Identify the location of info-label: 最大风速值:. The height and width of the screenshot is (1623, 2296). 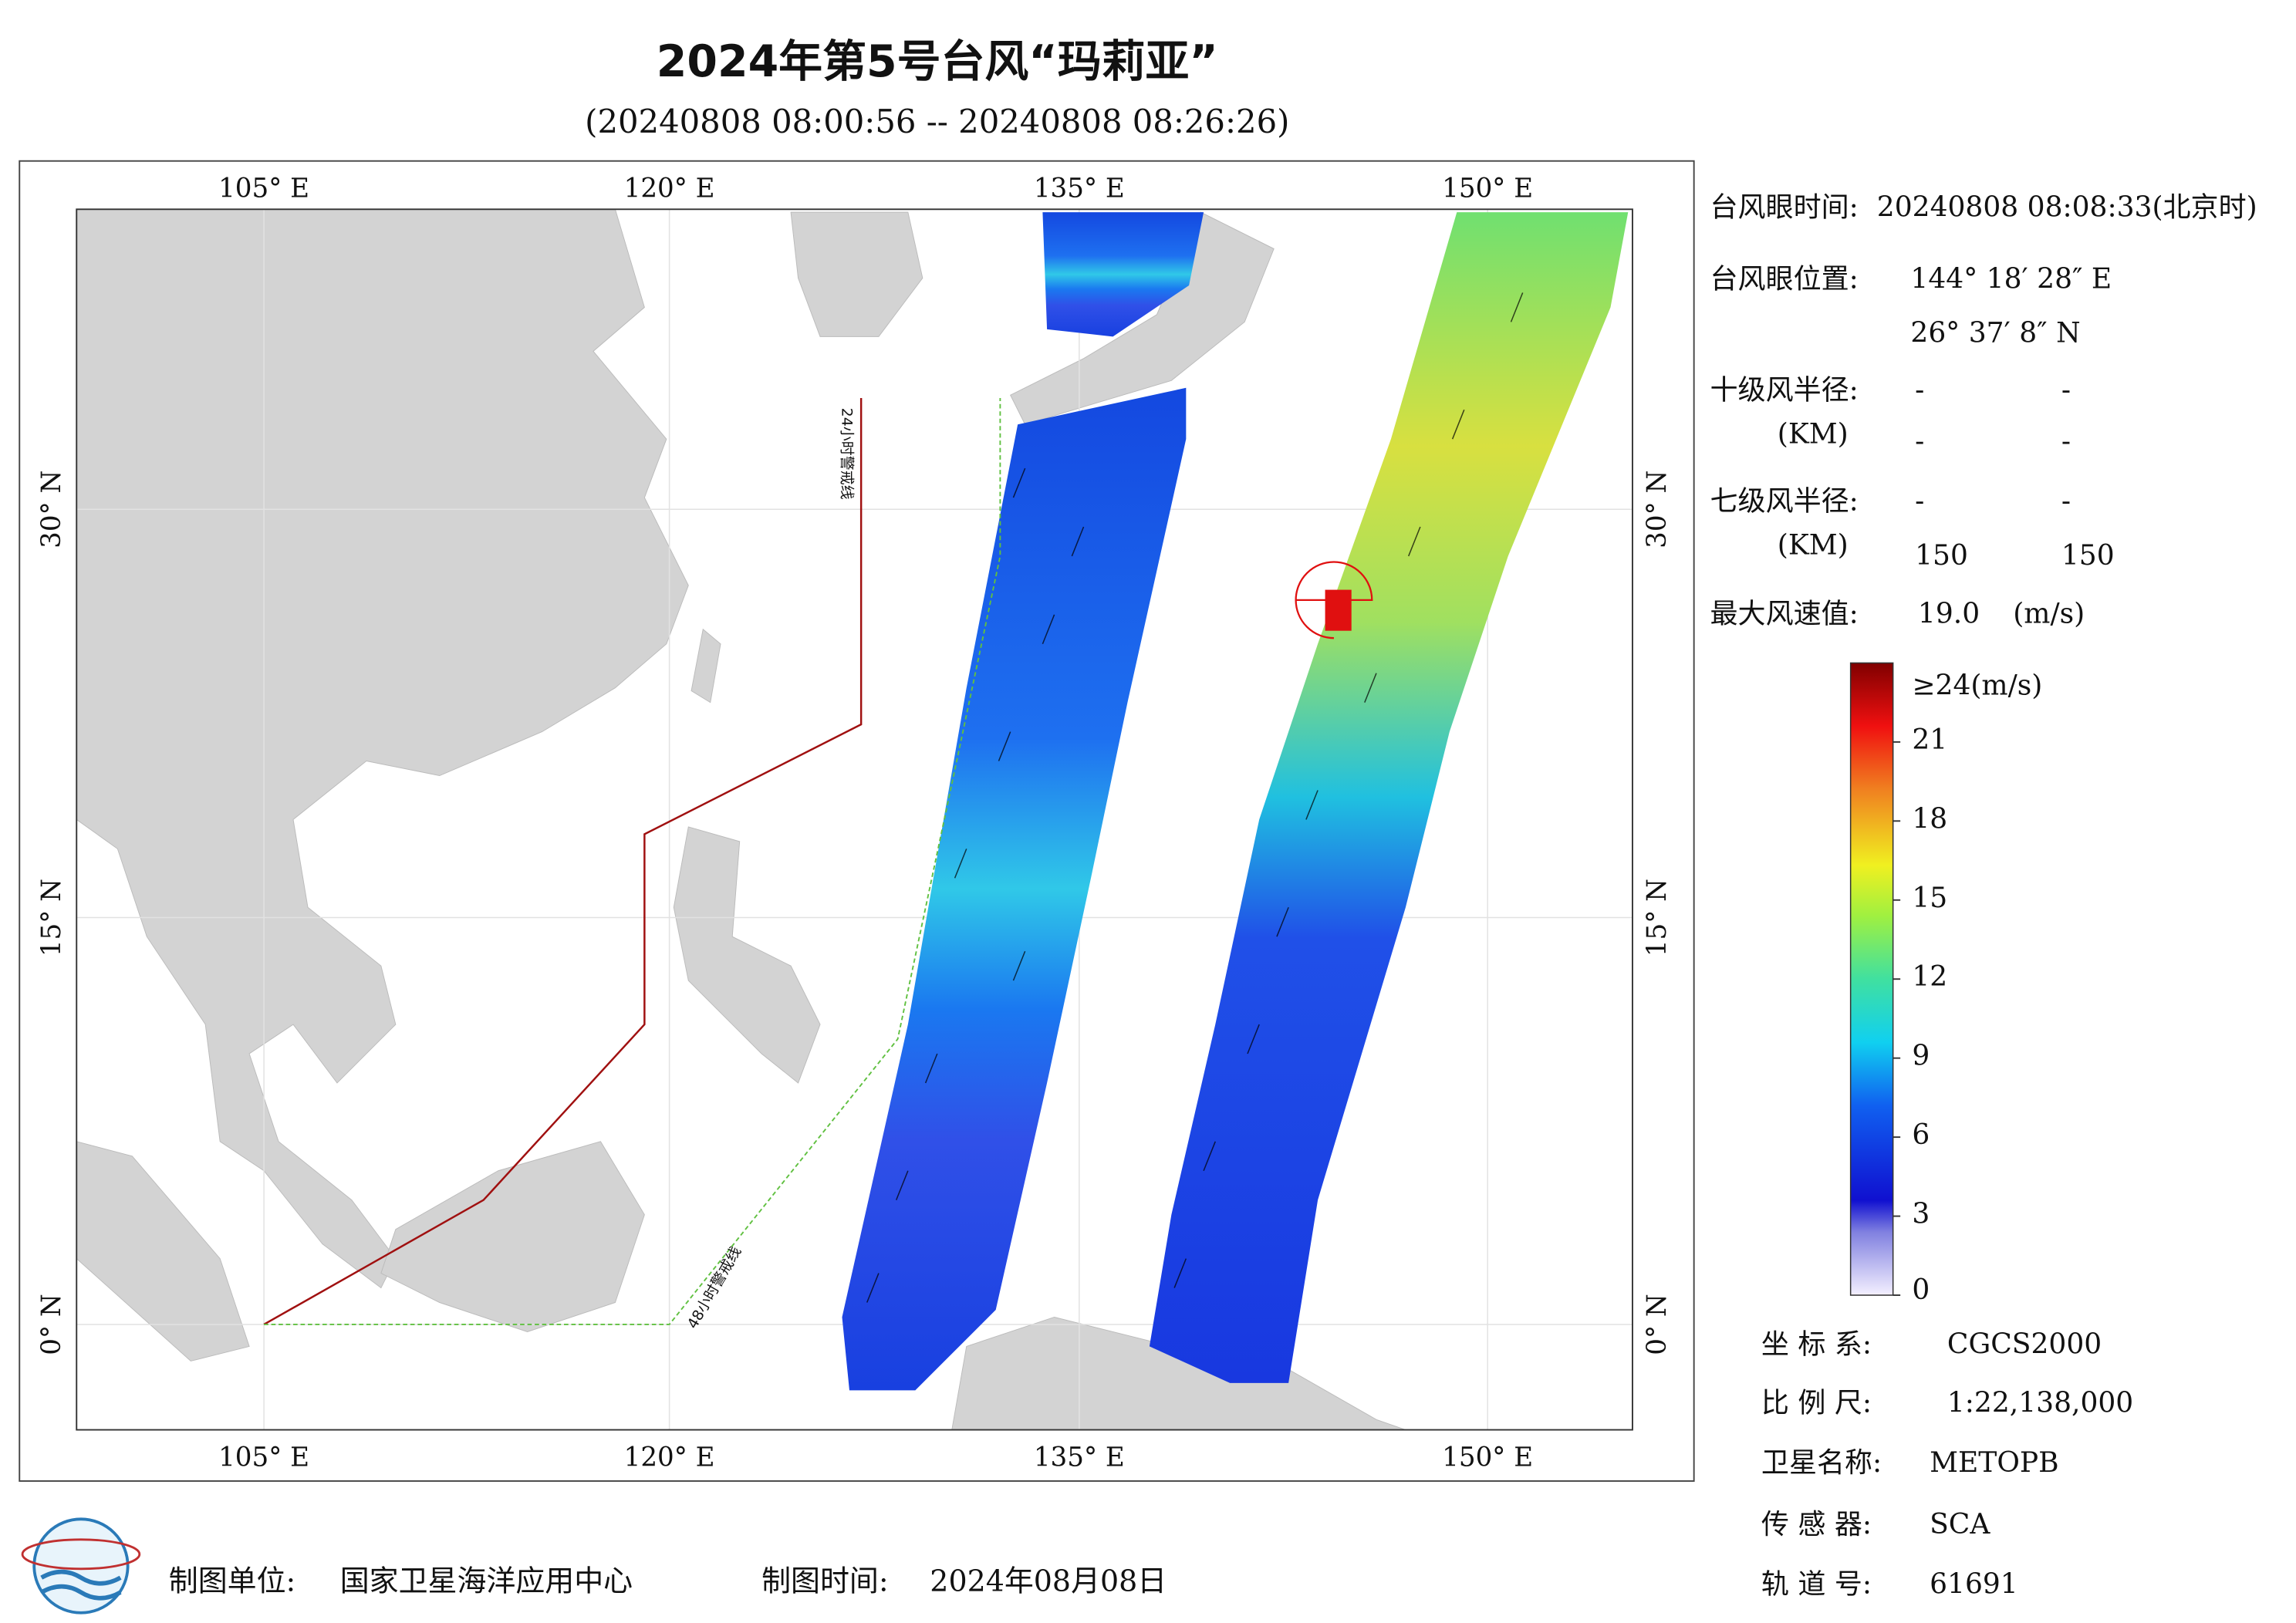
(1784, 614).